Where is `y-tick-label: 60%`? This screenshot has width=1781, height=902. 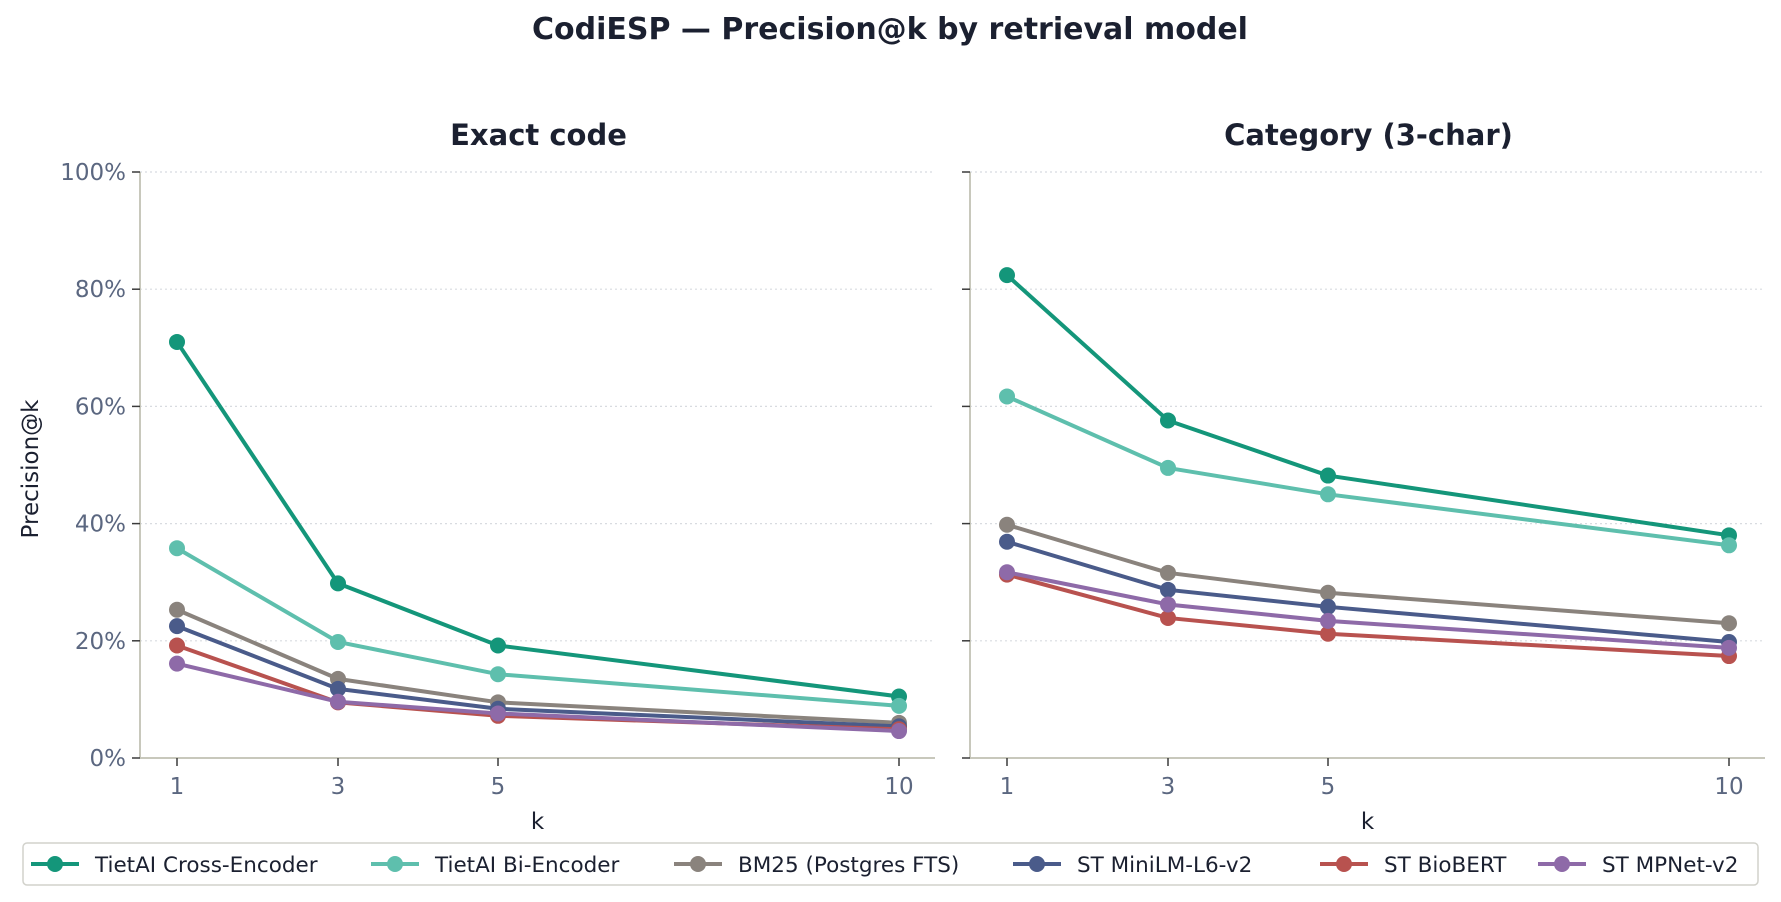
y-tick-label: 60% is located at coordinates (100, 407).